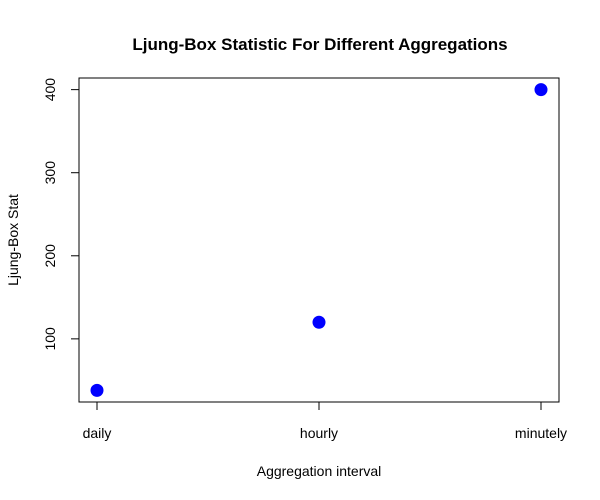 This screenshot has width=600, height=500. Describe the element at coordinates (319, 471) in the screenshot. I see `x-axis-label: Aggregation interval` at that location.